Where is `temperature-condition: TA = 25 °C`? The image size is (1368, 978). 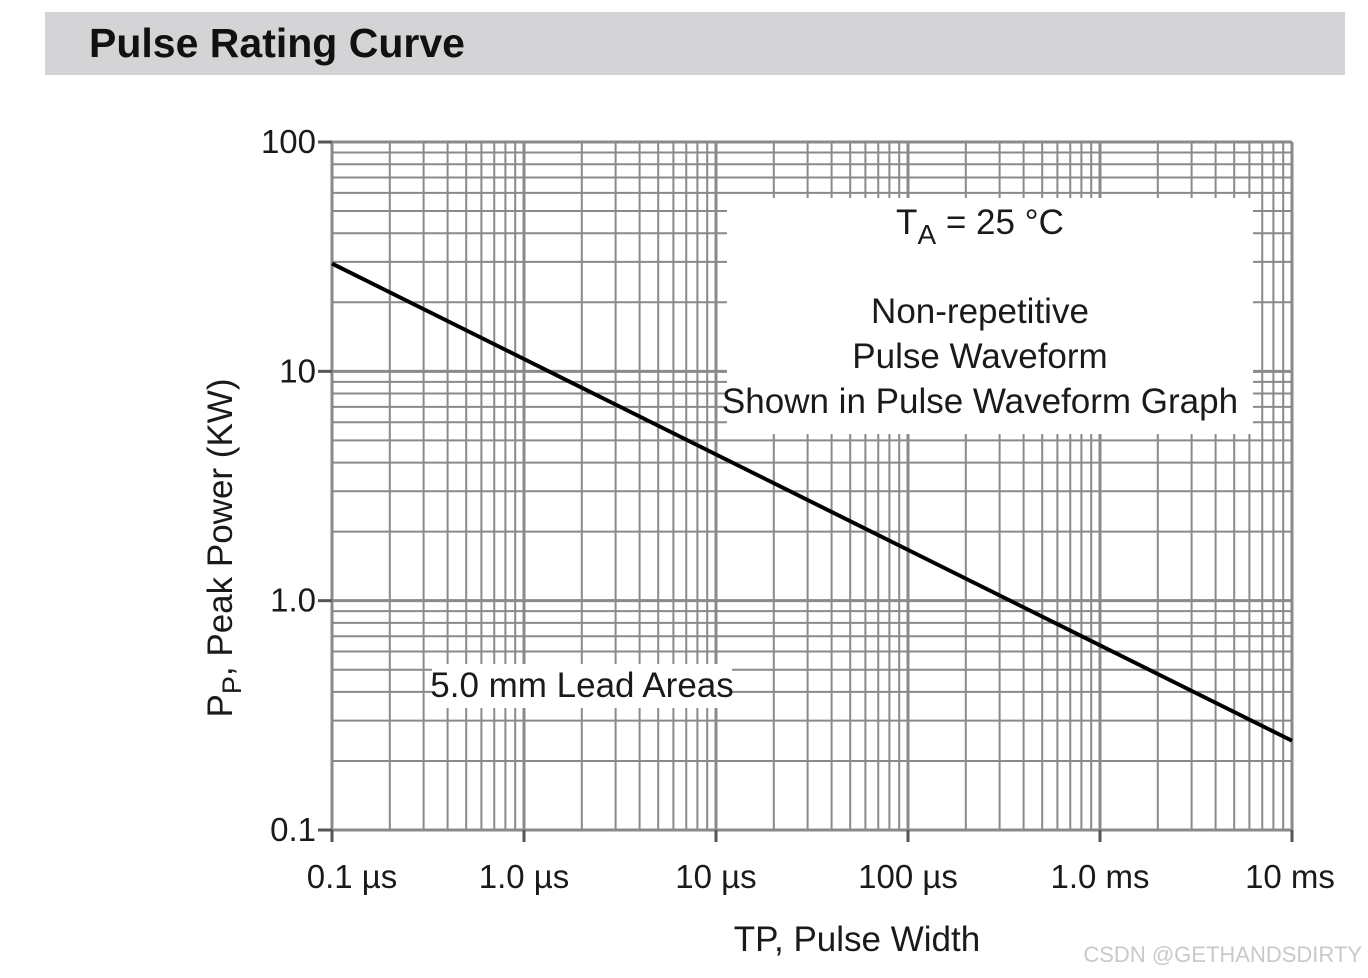 temperature-condition: TA = 25 °C is located at coordinates (980, 226).